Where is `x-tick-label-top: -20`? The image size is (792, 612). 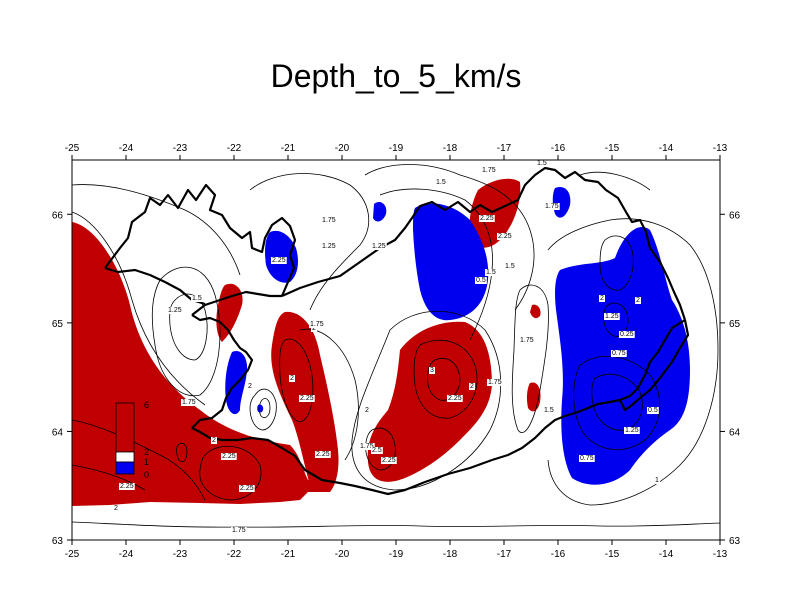
x-tick-label-top: -20 is located at coordinates (342, 148).